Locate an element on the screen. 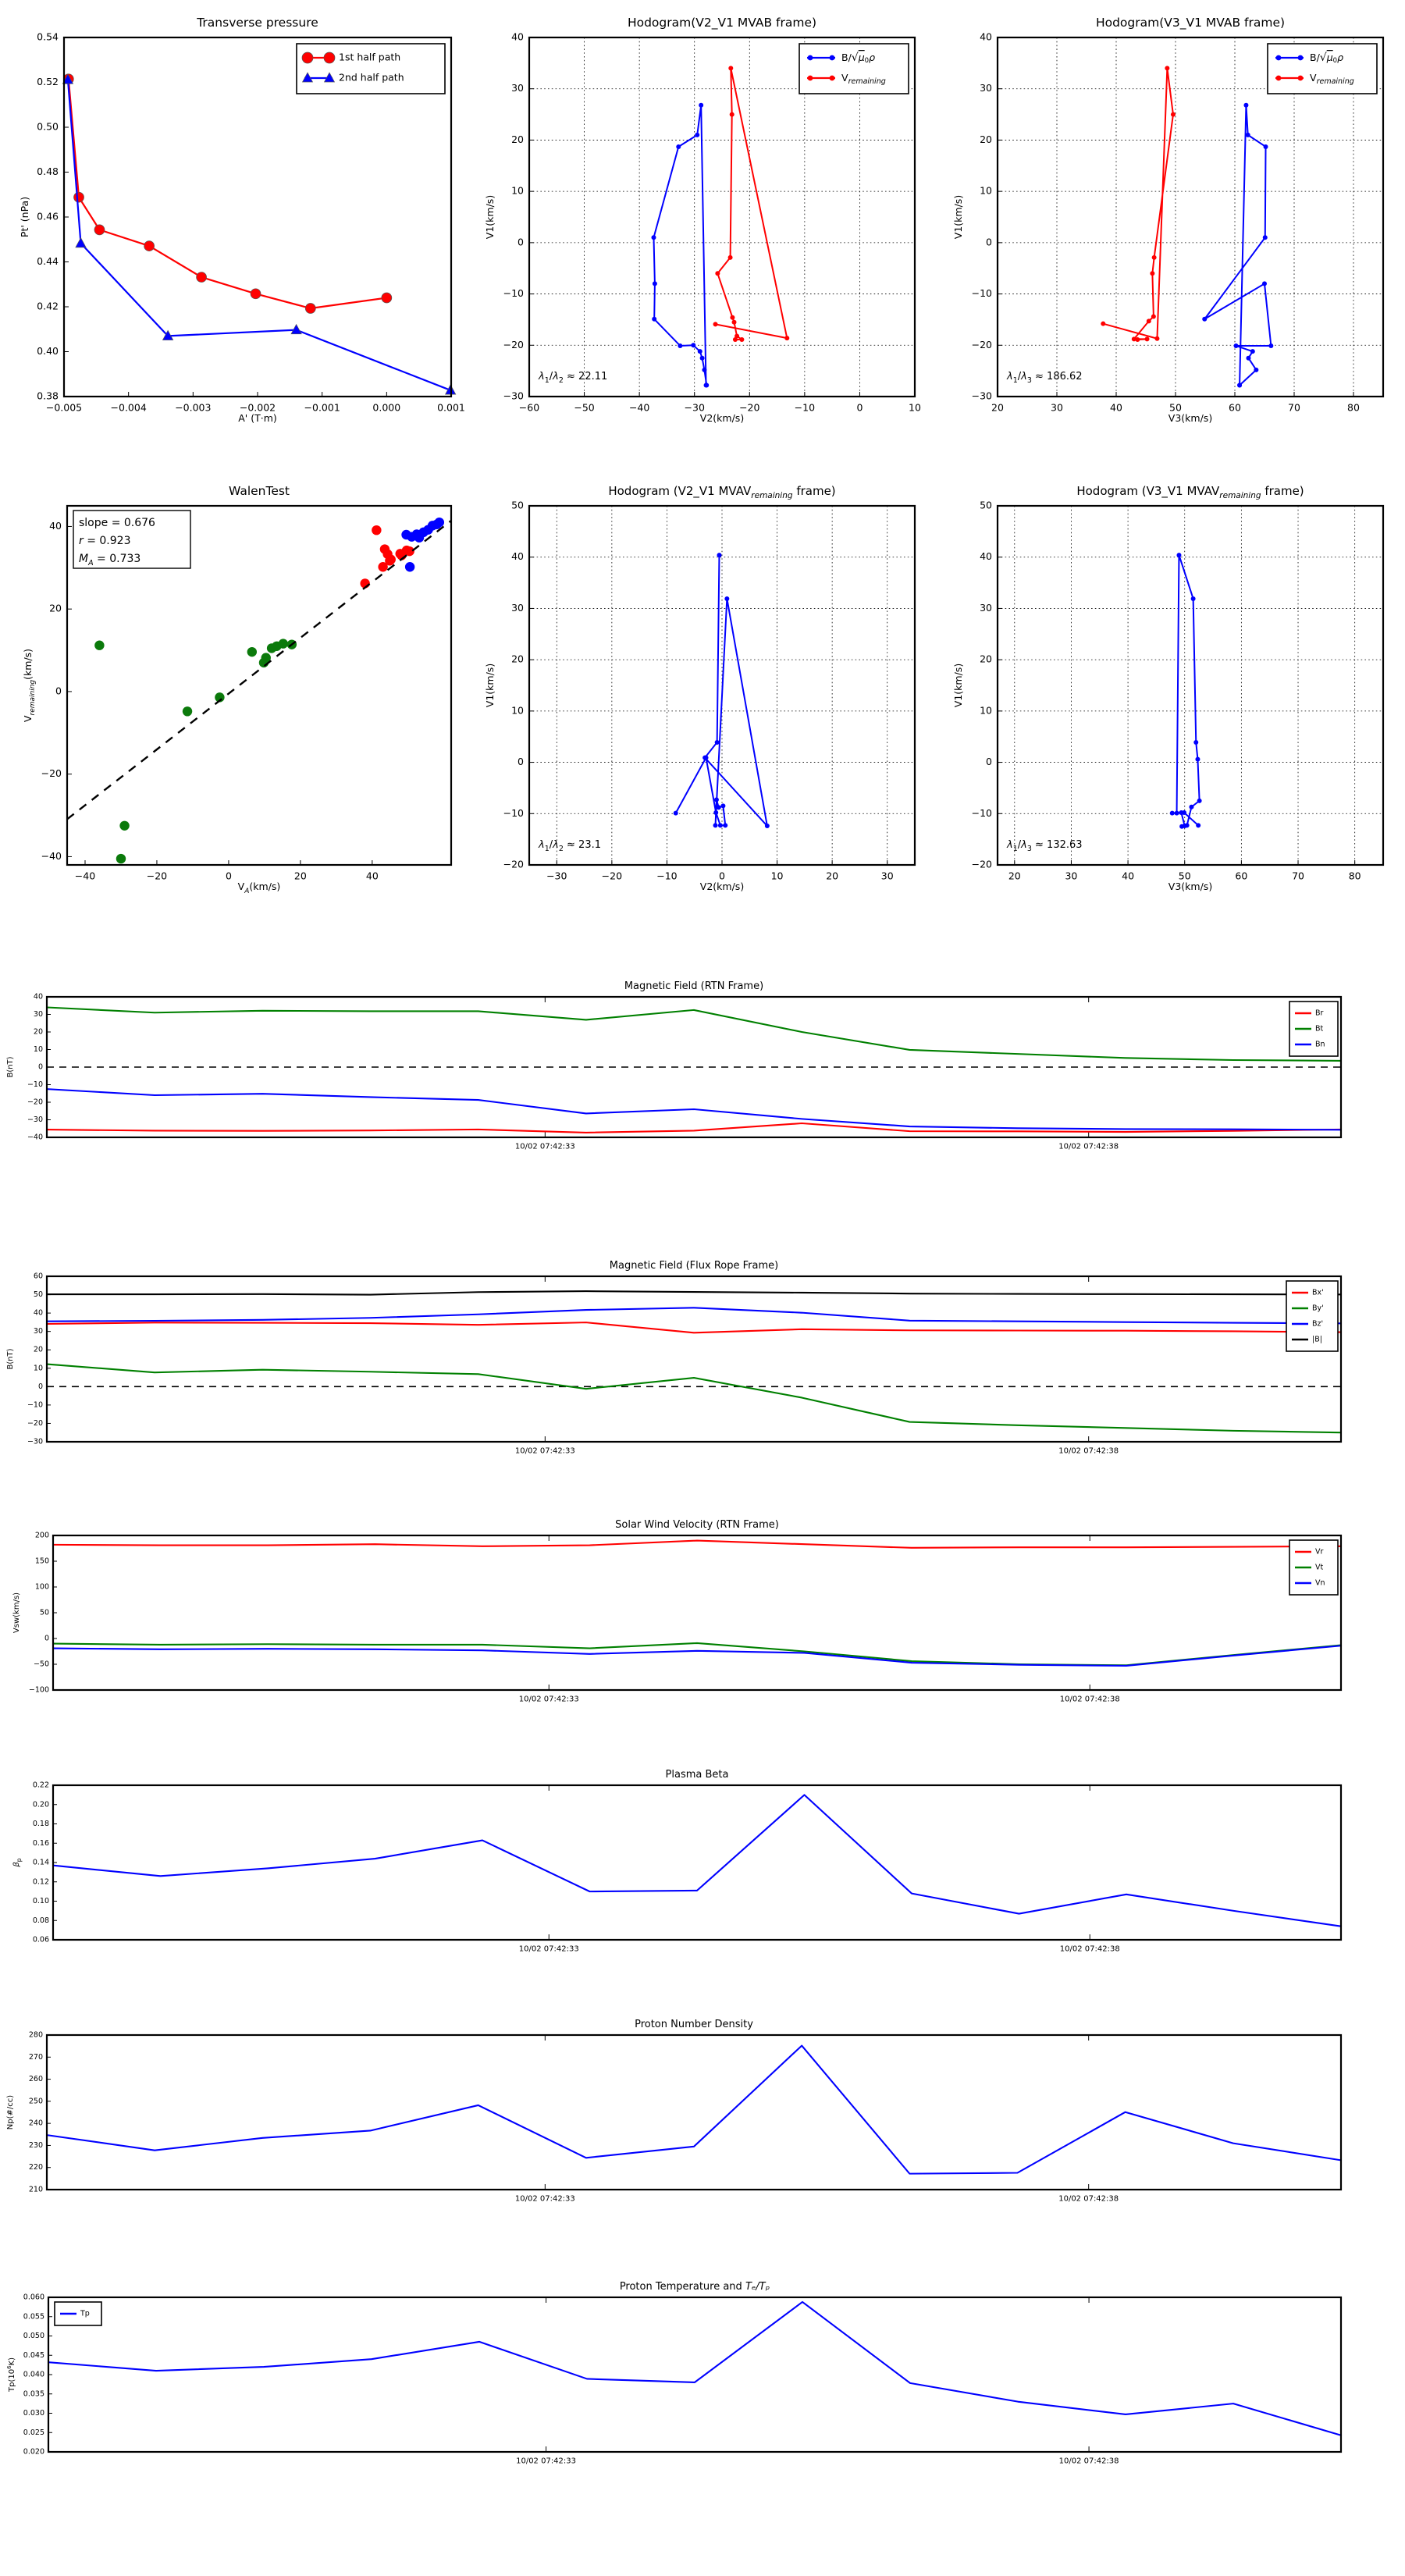  legend-box is located at coordinates (371, 68).